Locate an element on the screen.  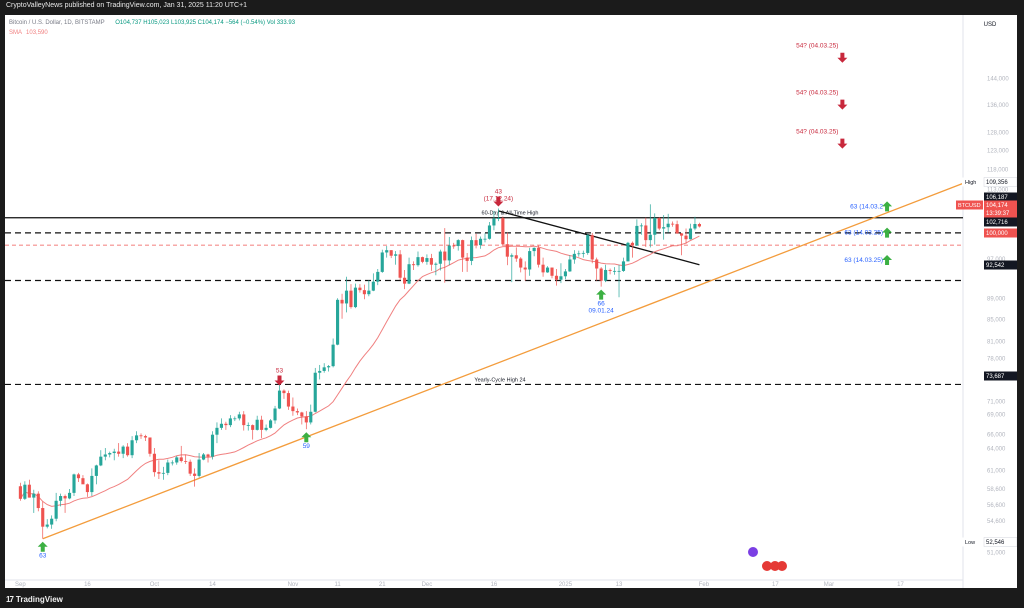
flag-icon is located at coordinates (782, 566).